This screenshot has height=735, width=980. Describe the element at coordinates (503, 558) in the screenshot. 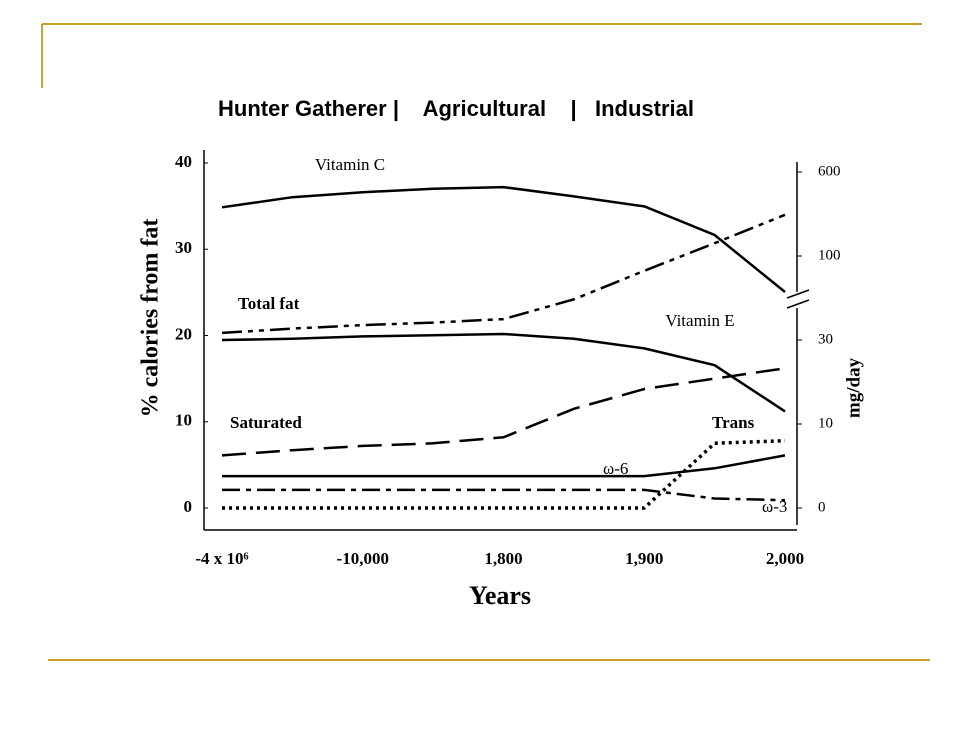

I see `x-tick-label: 1,800` at that location.